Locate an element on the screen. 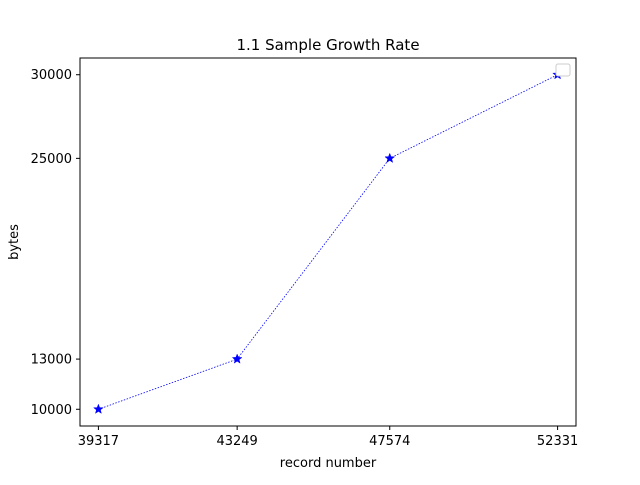 The width and height of the screenshot is (640, 485). y-tick-label: 13000 is located at coordinates (51, 360).